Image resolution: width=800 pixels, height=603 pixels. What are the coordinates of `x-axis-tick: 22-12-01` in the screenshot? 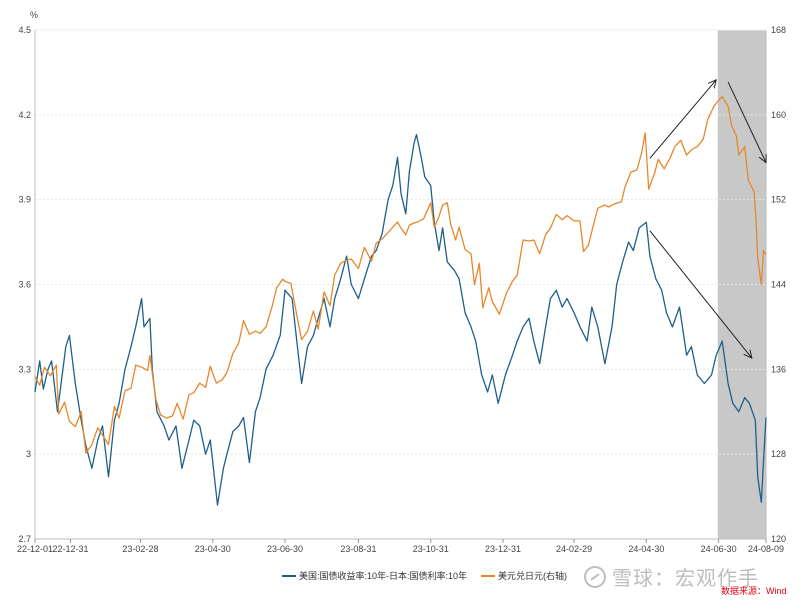 It's located at (35, 549).